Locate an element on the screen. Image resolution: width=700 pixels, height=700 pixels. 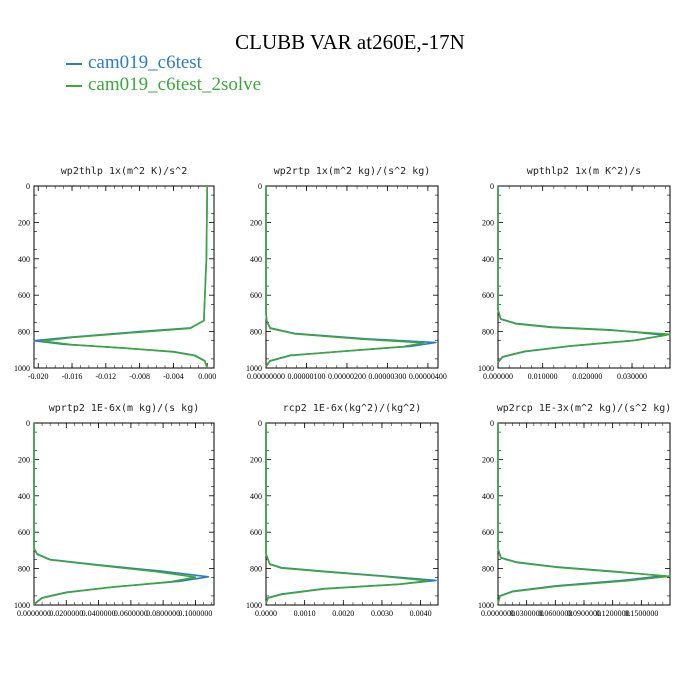
x-tick-label: 0.1000000 is located at coordinates (195, 613).